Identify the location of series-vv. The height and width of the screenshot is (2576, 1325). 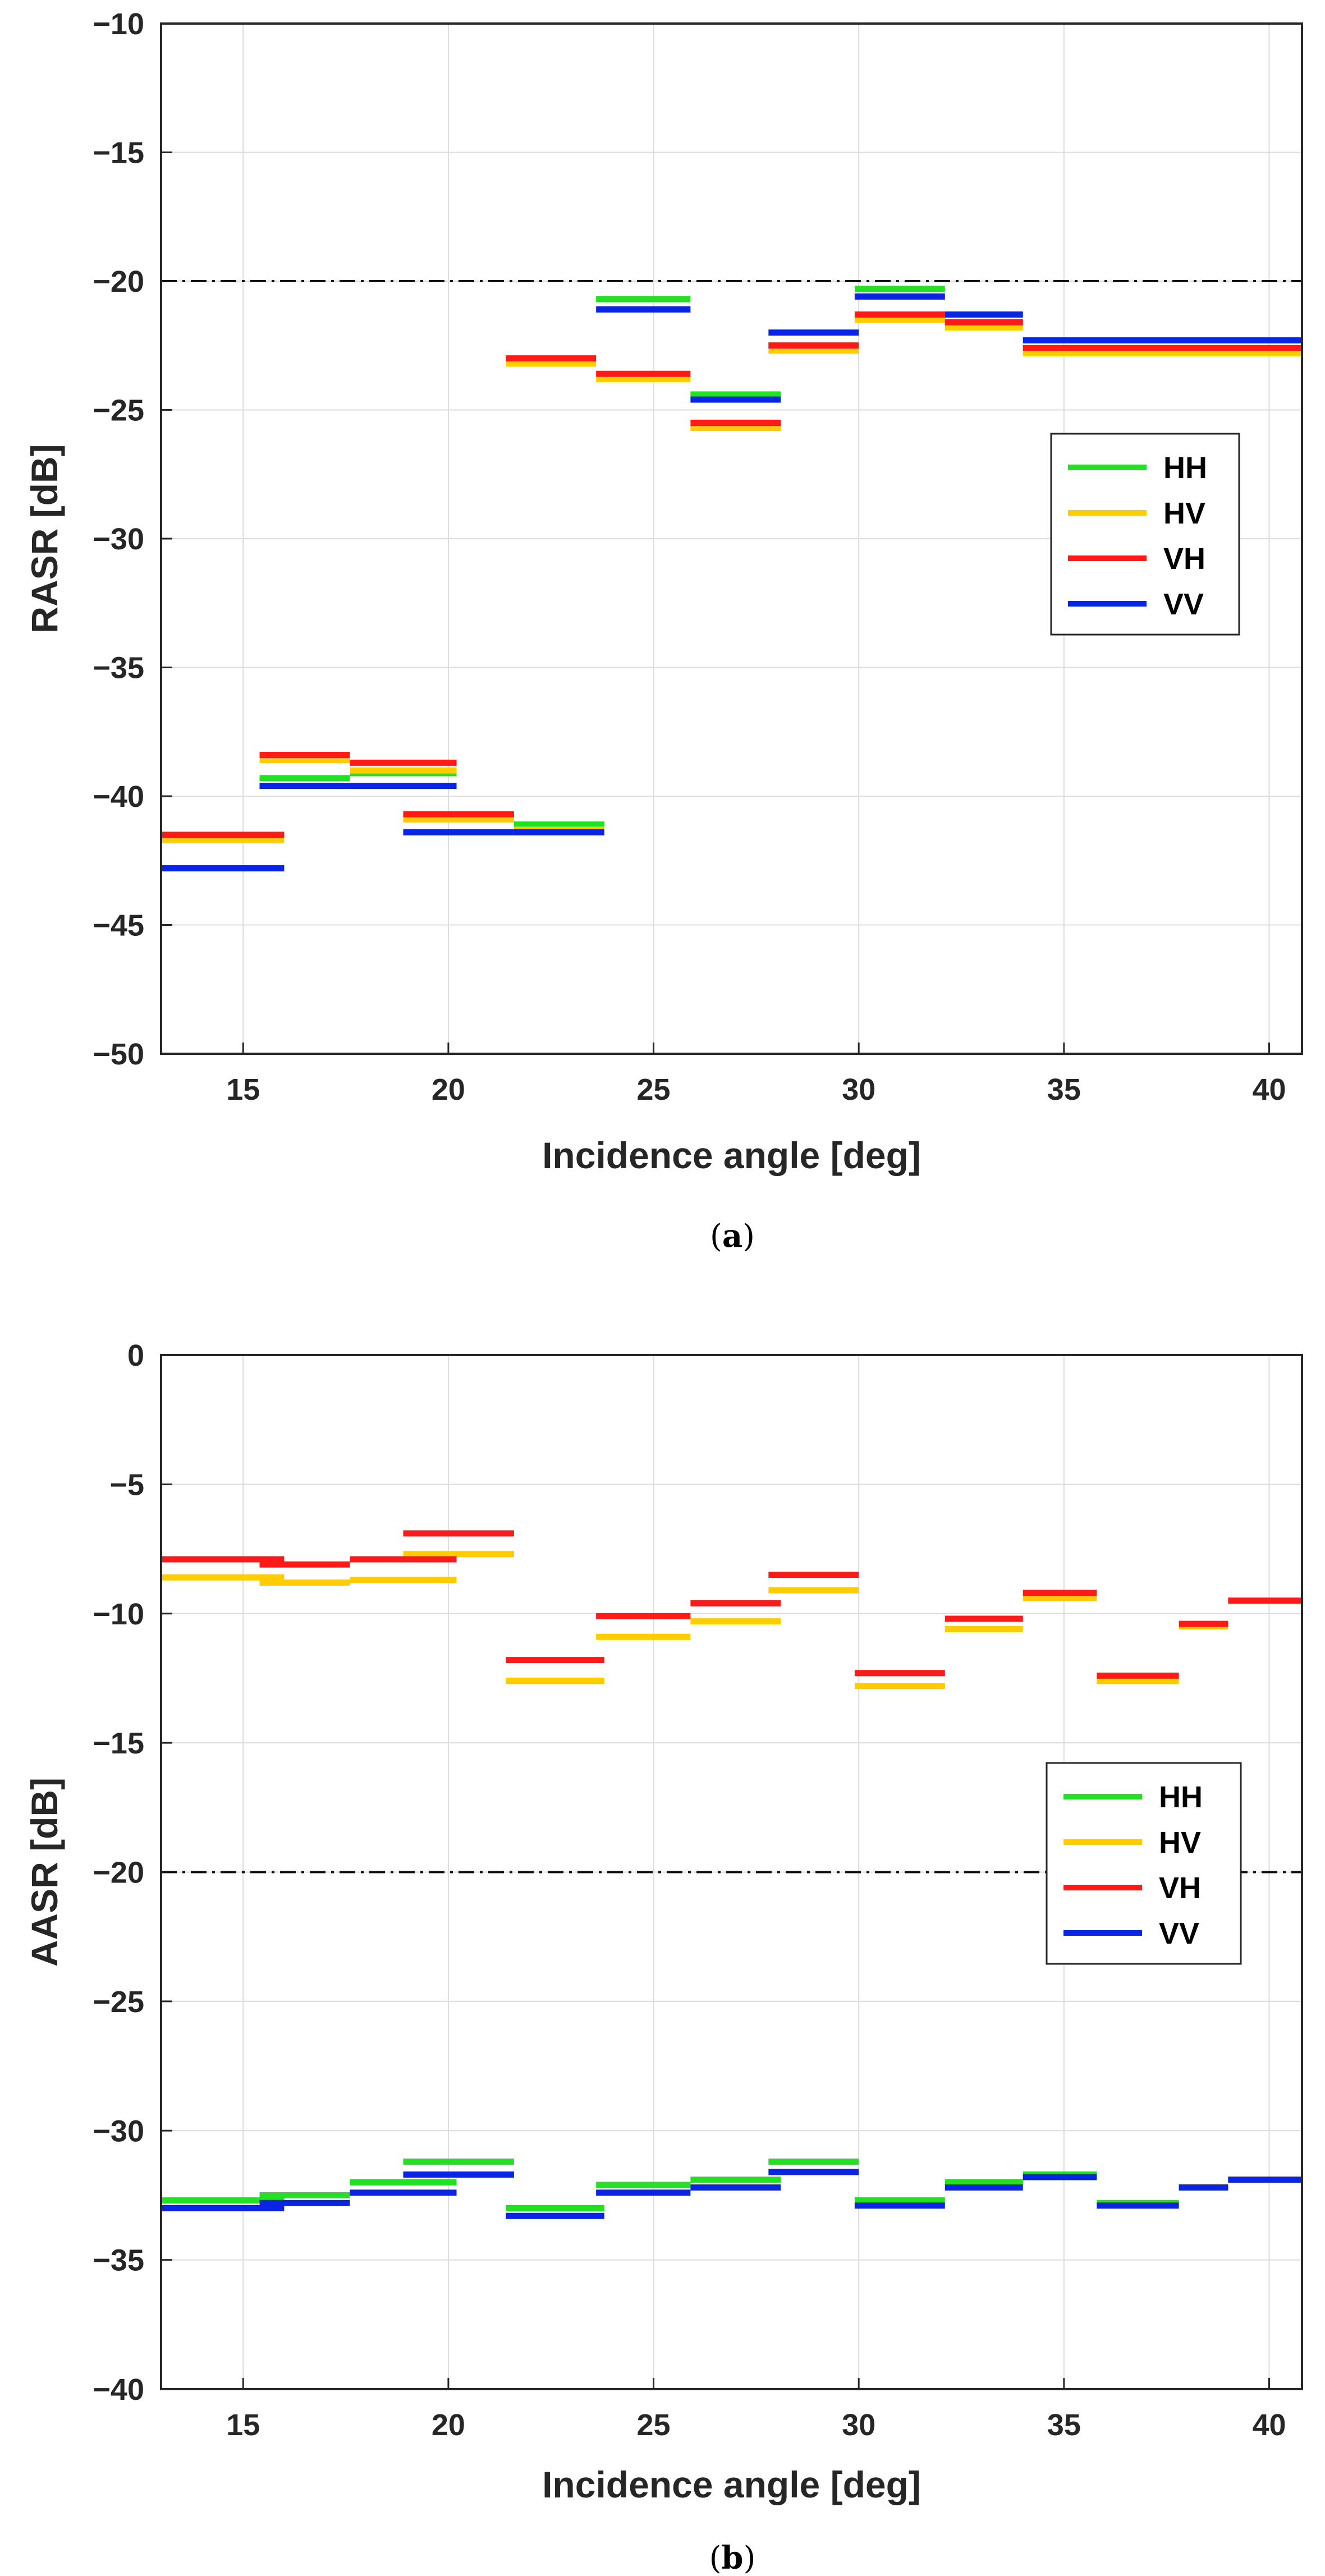
(731, 2194).